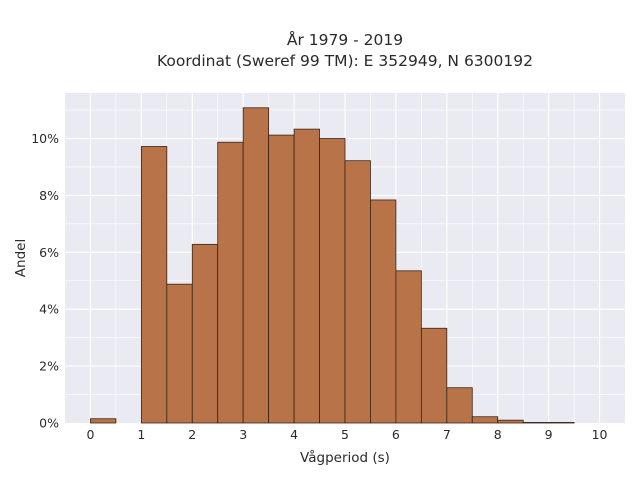 Image resolution: width=640 pixels, height=480 pixels. What do you see at coordinates (90, 434) in the screenshot?
I see `x-tick-label: 0` at bounding box center [90, 434].